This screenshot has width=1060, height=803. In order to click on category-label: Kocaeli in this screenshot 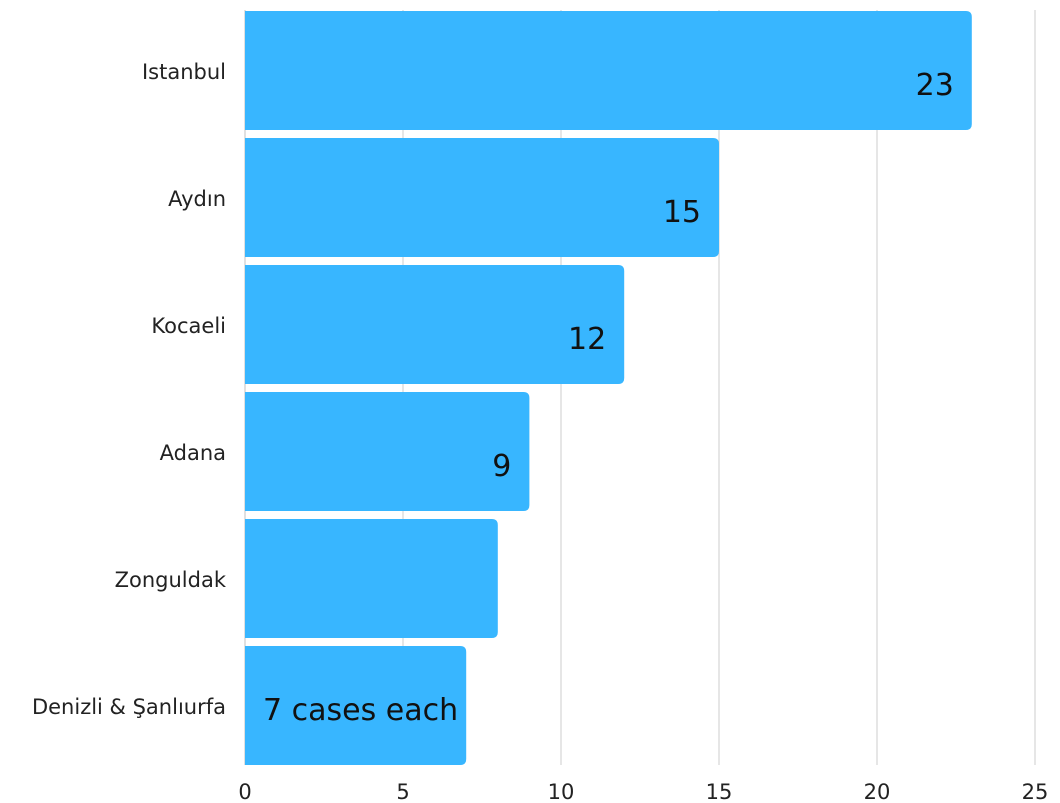, I will do `click(188, 326)`.